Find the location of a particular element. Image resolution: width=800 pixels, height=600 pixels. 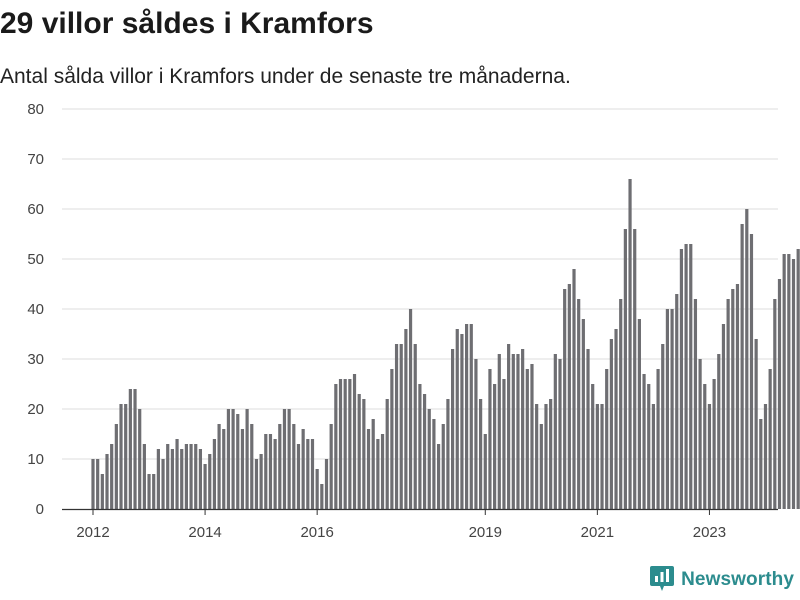

y-tick-label: 70 is located at coordinates (35, 159).